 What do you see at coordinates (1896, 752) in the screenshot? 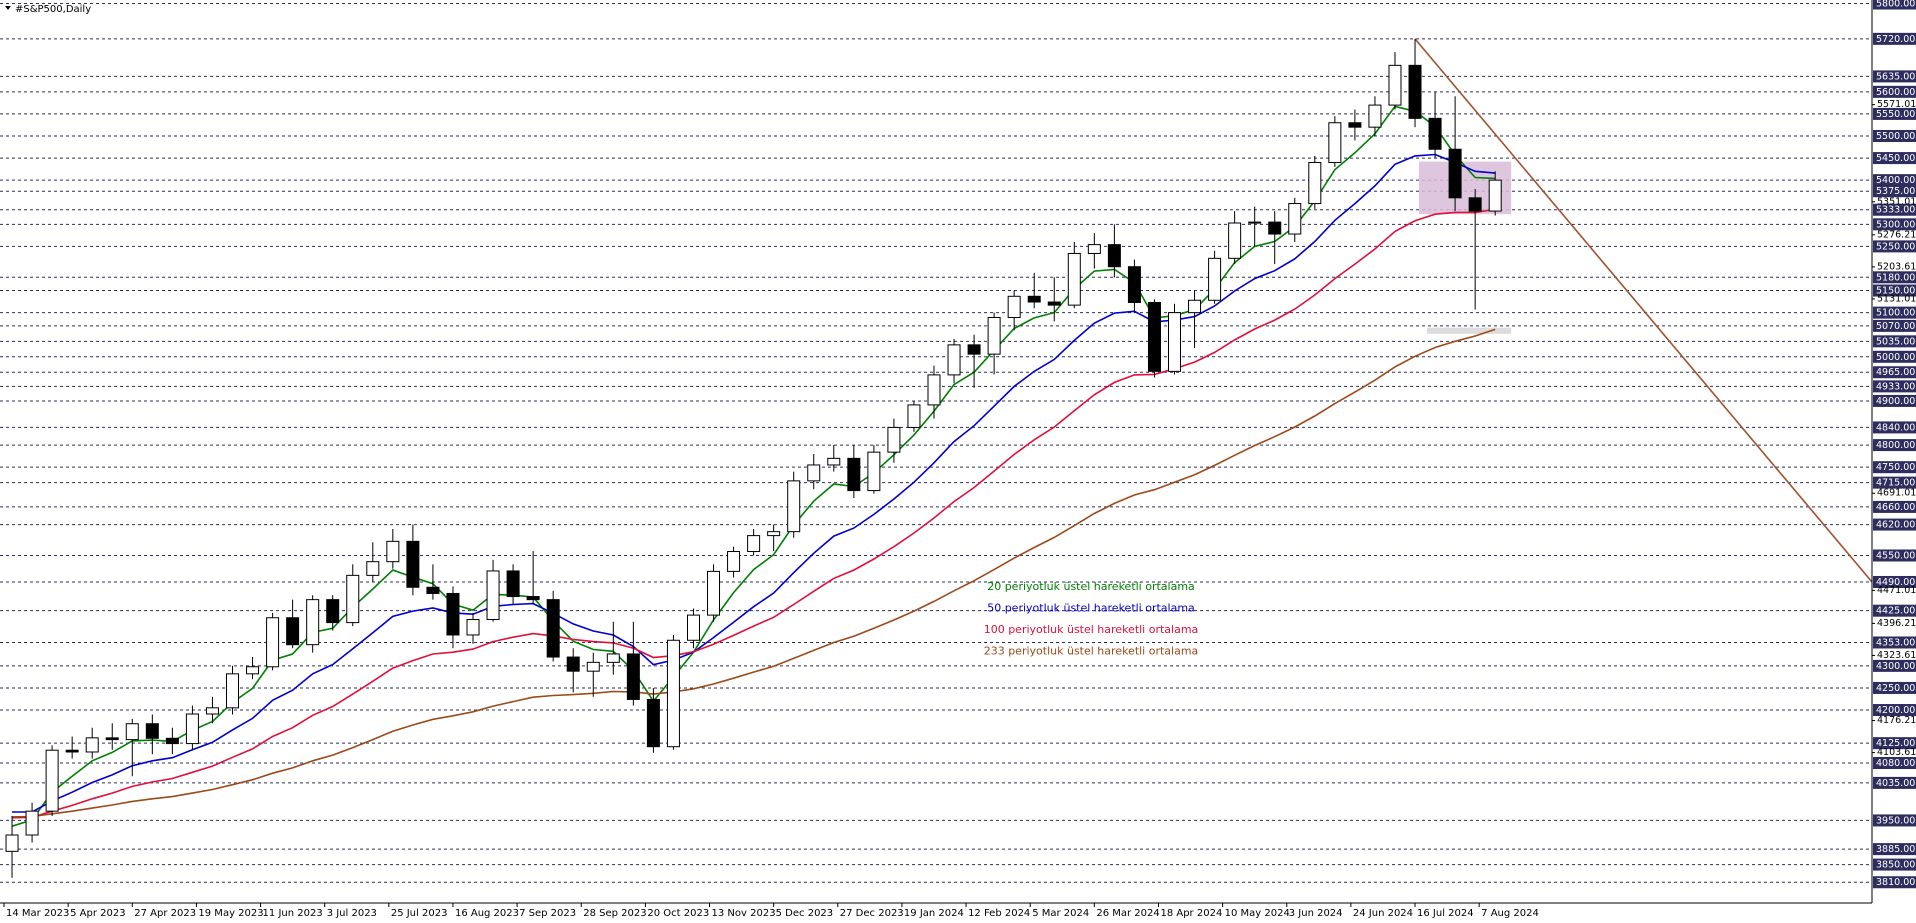
I see `y-tick-label: 4103.61` at bounding box center [1896, 752].